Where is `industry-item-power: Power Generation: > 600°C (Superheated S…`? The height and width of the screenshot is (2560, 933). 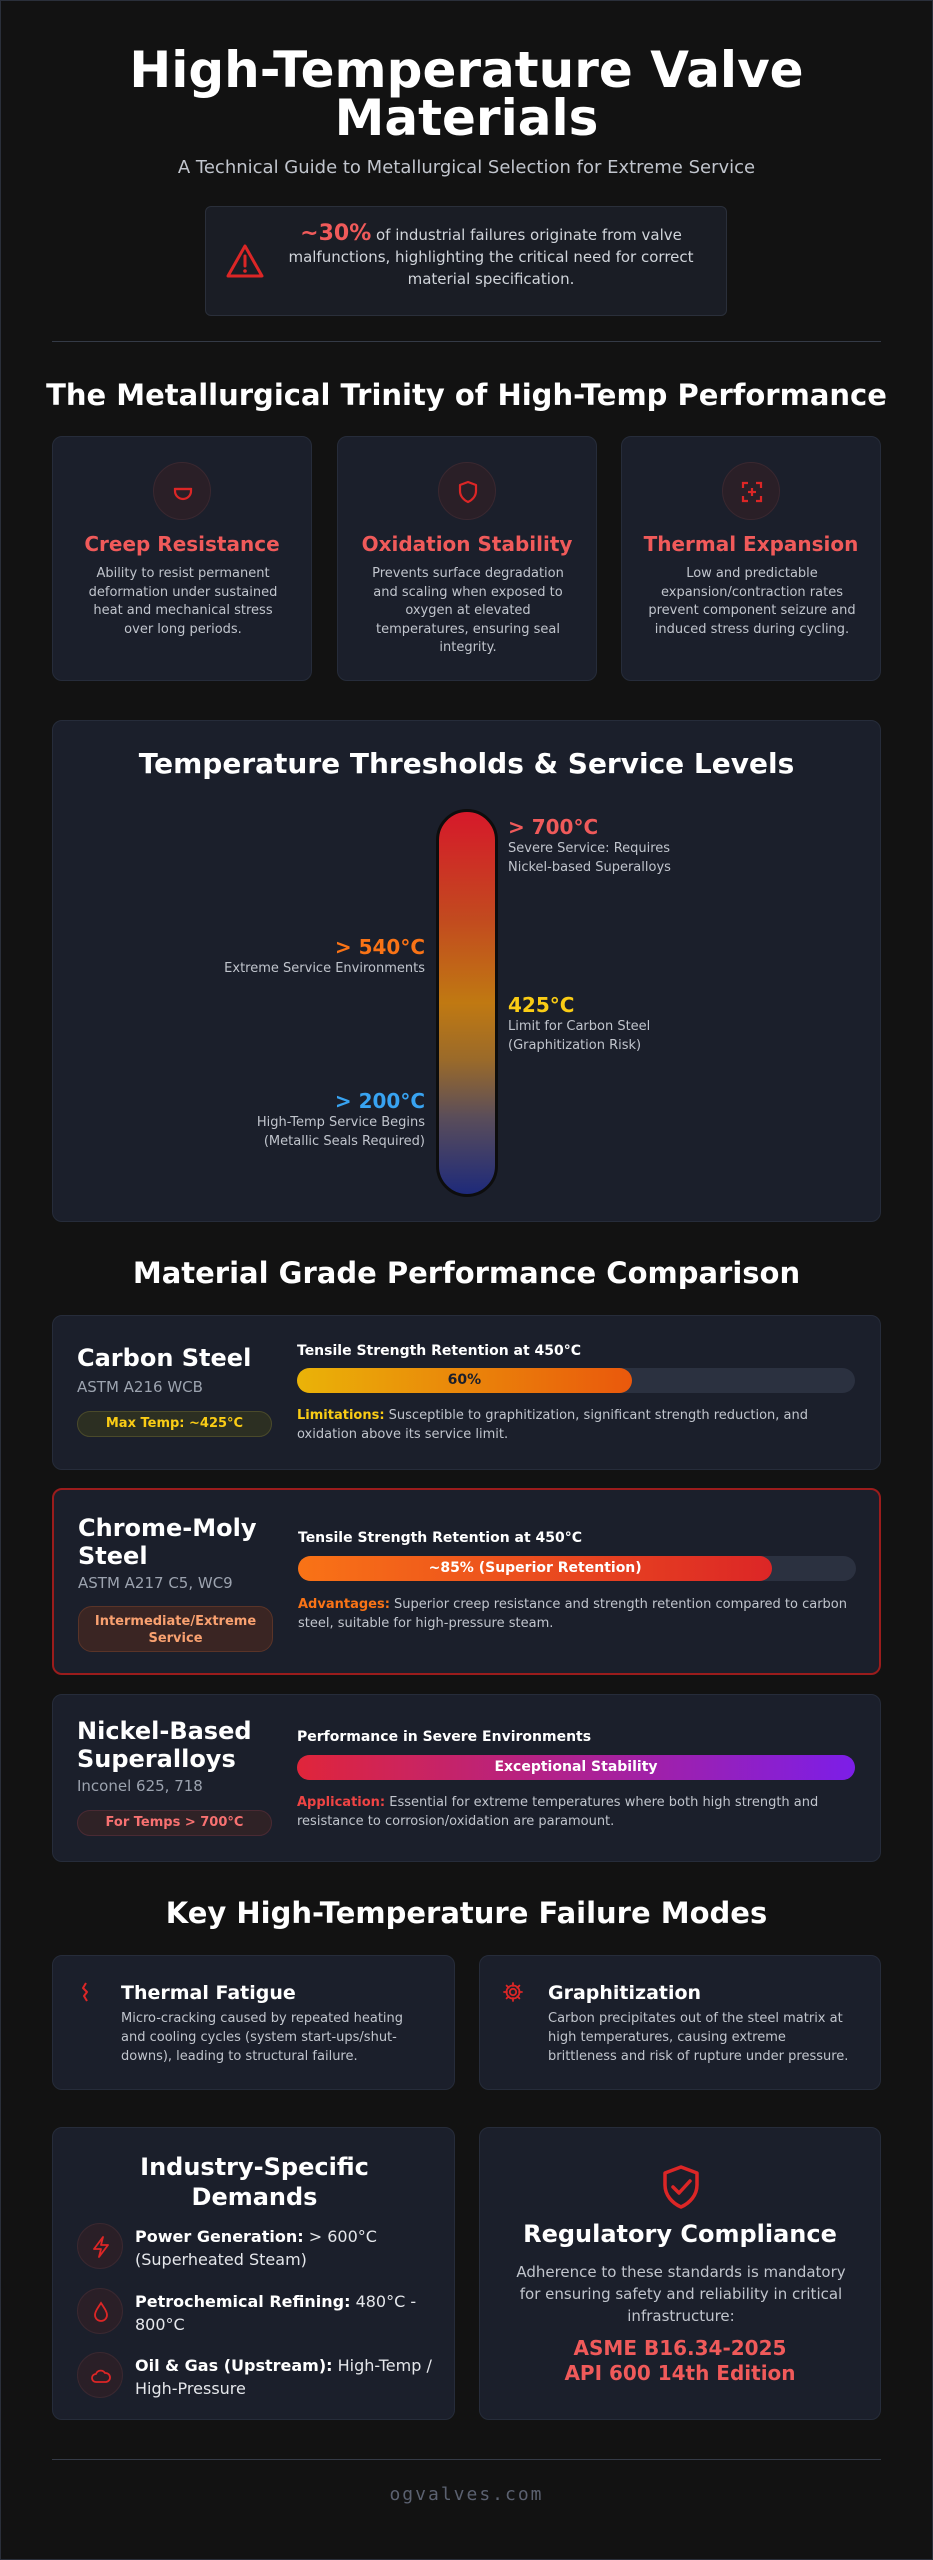
industry-item-power: Power Generation: > 600°C (Superheated S… is located at coordinates (257, 2248).